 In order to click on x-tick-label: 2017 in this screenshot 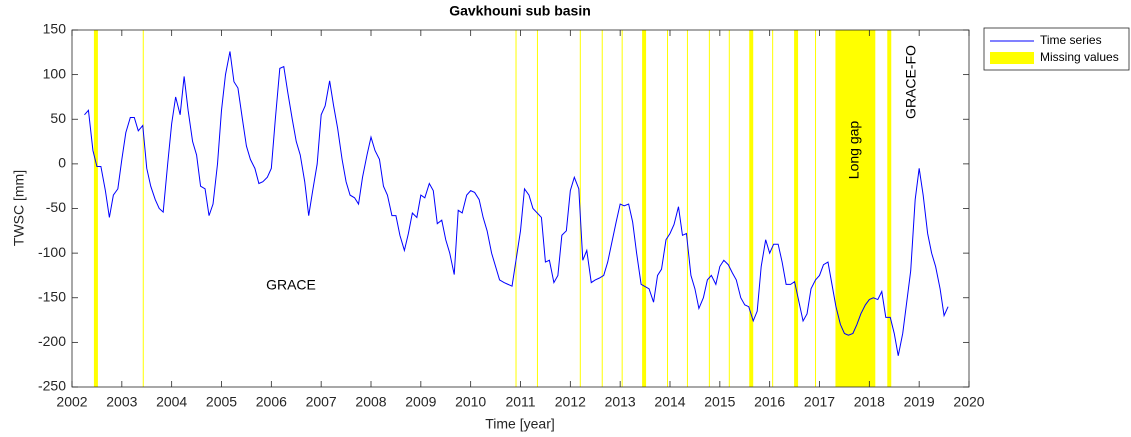, I will do `click(819, 402)`.